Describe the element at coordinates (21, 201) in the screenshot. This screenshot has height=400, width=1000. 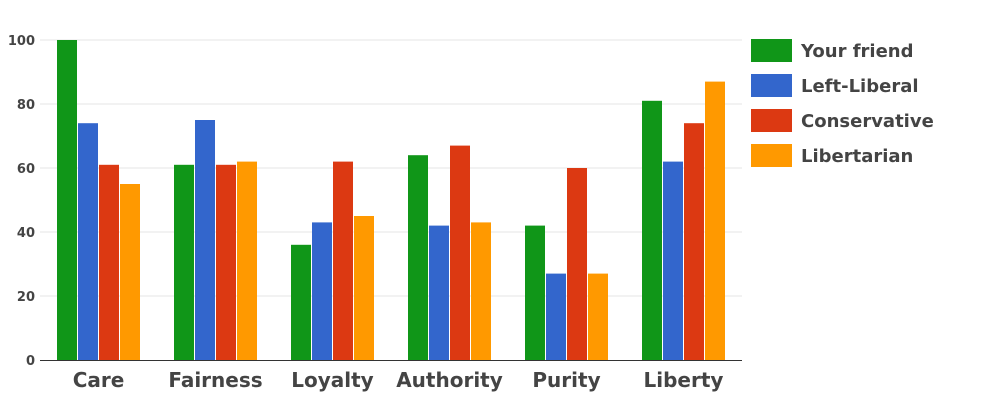
I see `y-axis: 0 20 40 60 80 100` at that location.